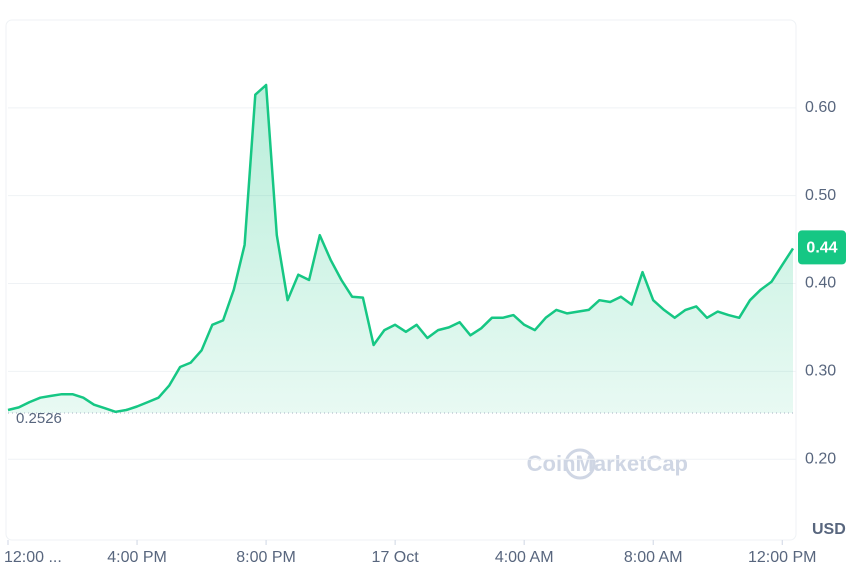  What do you see at coordinates (782, 557) in the screenshot?
I see `x-tick-label: 12:00 PM` at bounding box center [782, 557].